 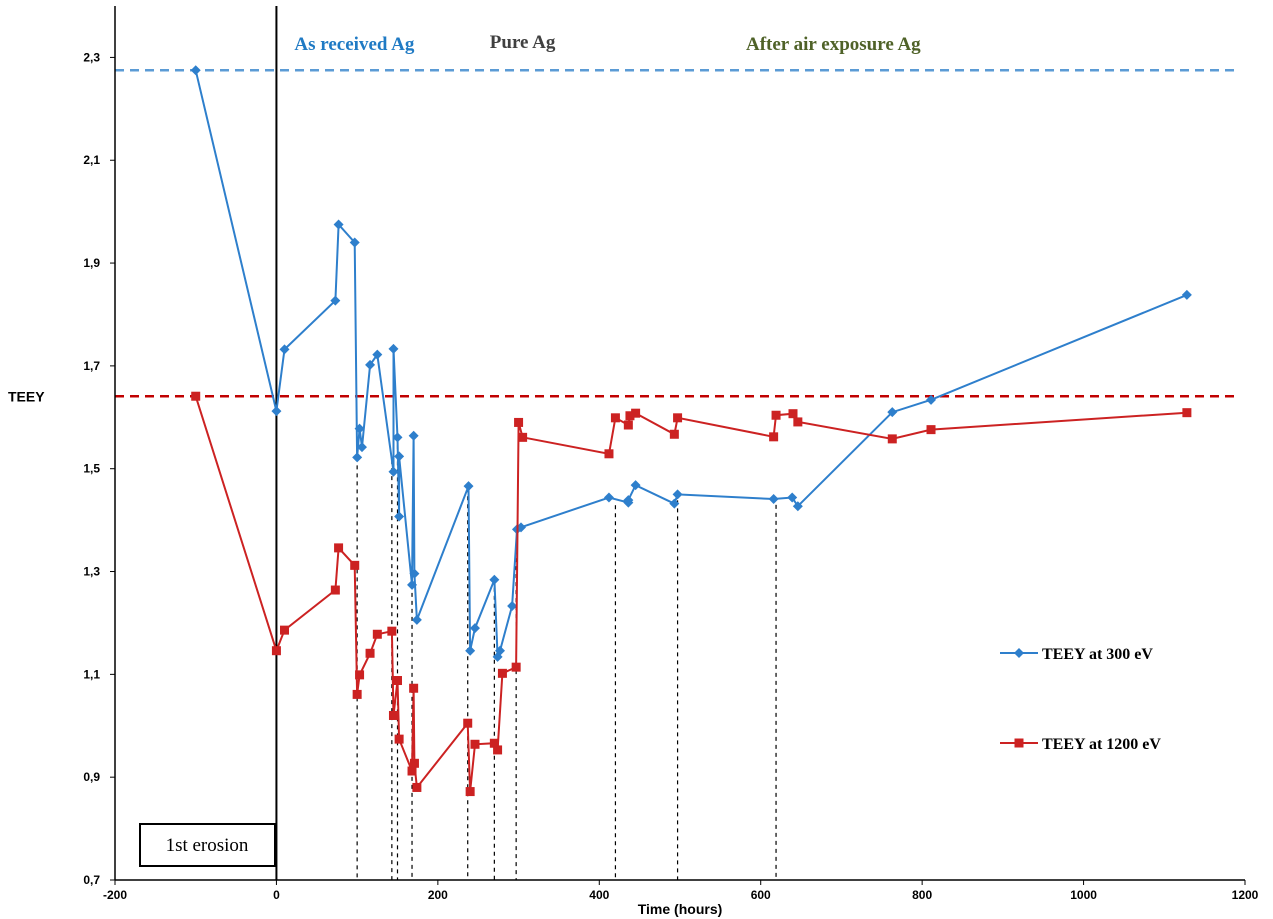 What do you see at coordinates (91, 469) in the screenshot?
I see `y-tick-label: 1,5` at bounding box center [91, 469].